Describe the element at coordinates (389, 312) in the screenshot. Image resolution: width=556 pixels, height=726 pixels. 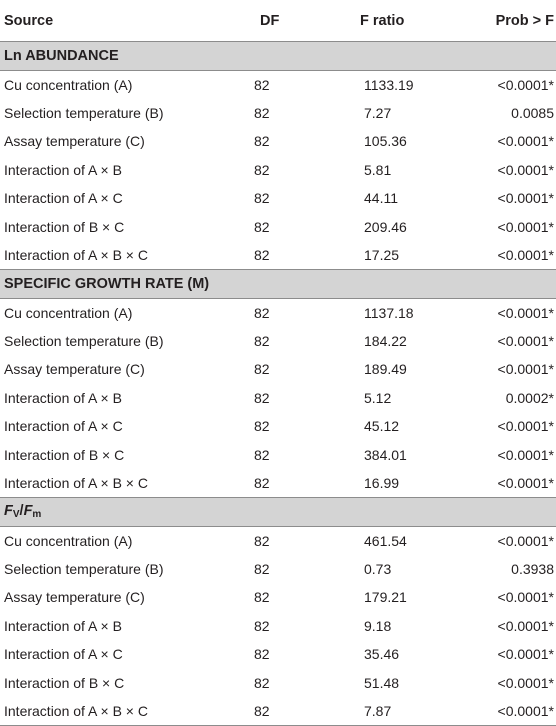
I see `row-f-ratio: 1137.18` at that location.